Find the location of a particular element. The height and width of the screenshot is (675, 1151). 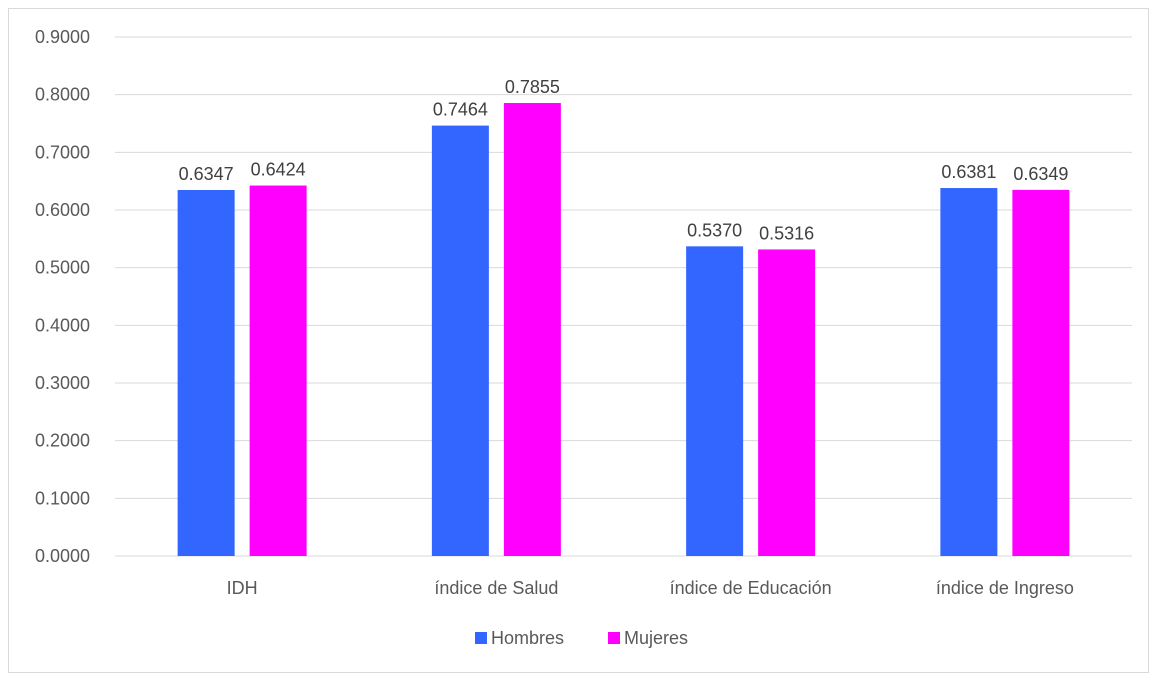

y-tick-label: 0.4000 is located at coordinates (62, 325).